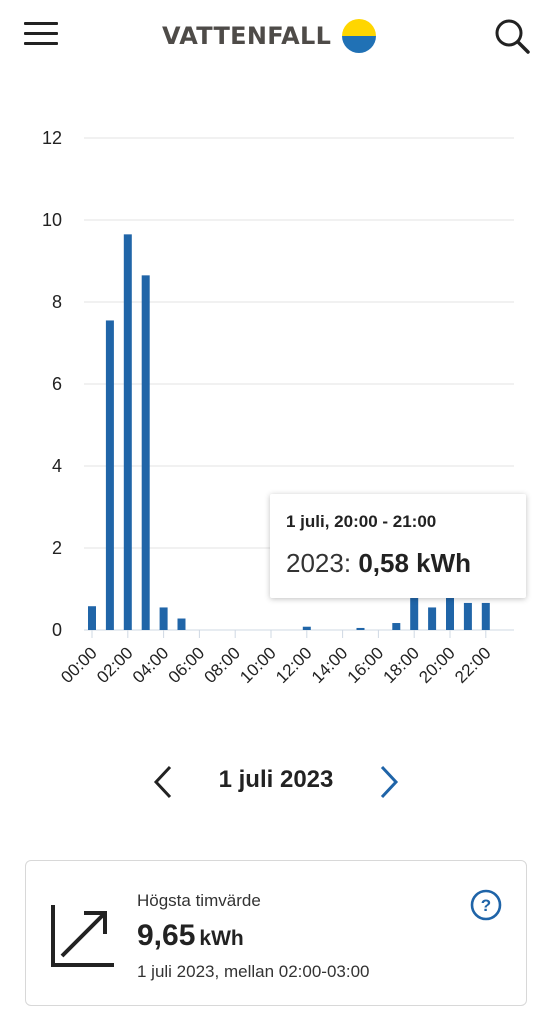  Describe the element at coordinates (57, 630) in the screenshot. I see `y-tick-label: 0` at that location.